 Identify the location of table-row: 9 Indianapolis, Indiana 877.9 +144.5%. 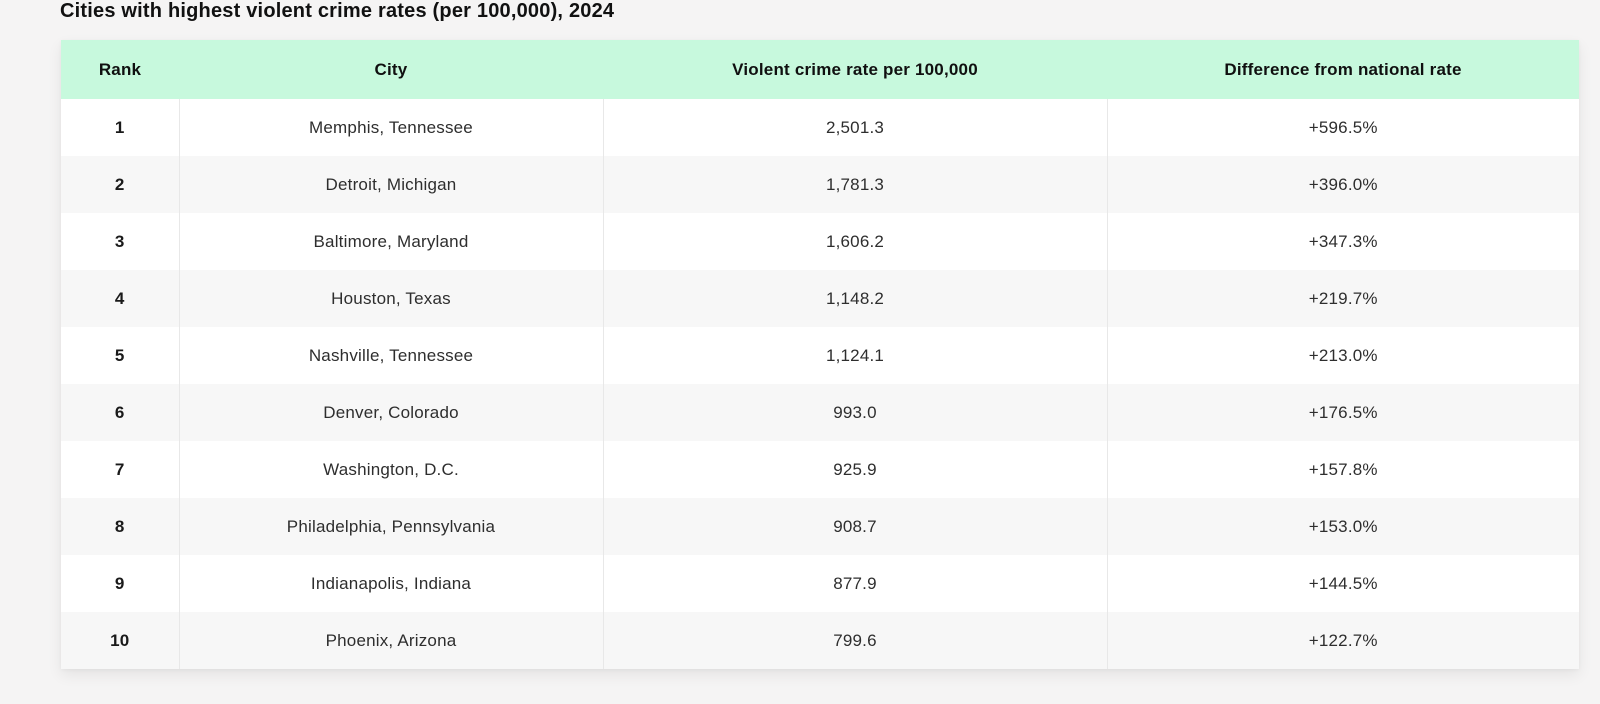
(820, 583).